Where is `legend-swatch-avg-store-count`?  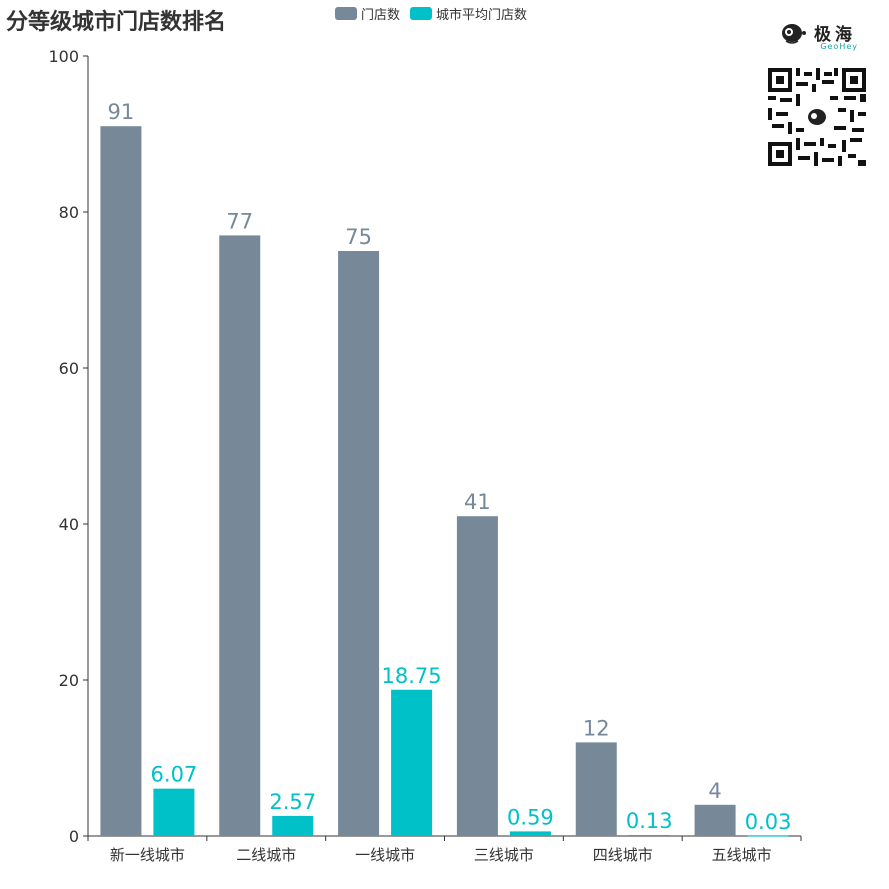
legend-swatch-avg-store-count is located at coordinates (421, 13).